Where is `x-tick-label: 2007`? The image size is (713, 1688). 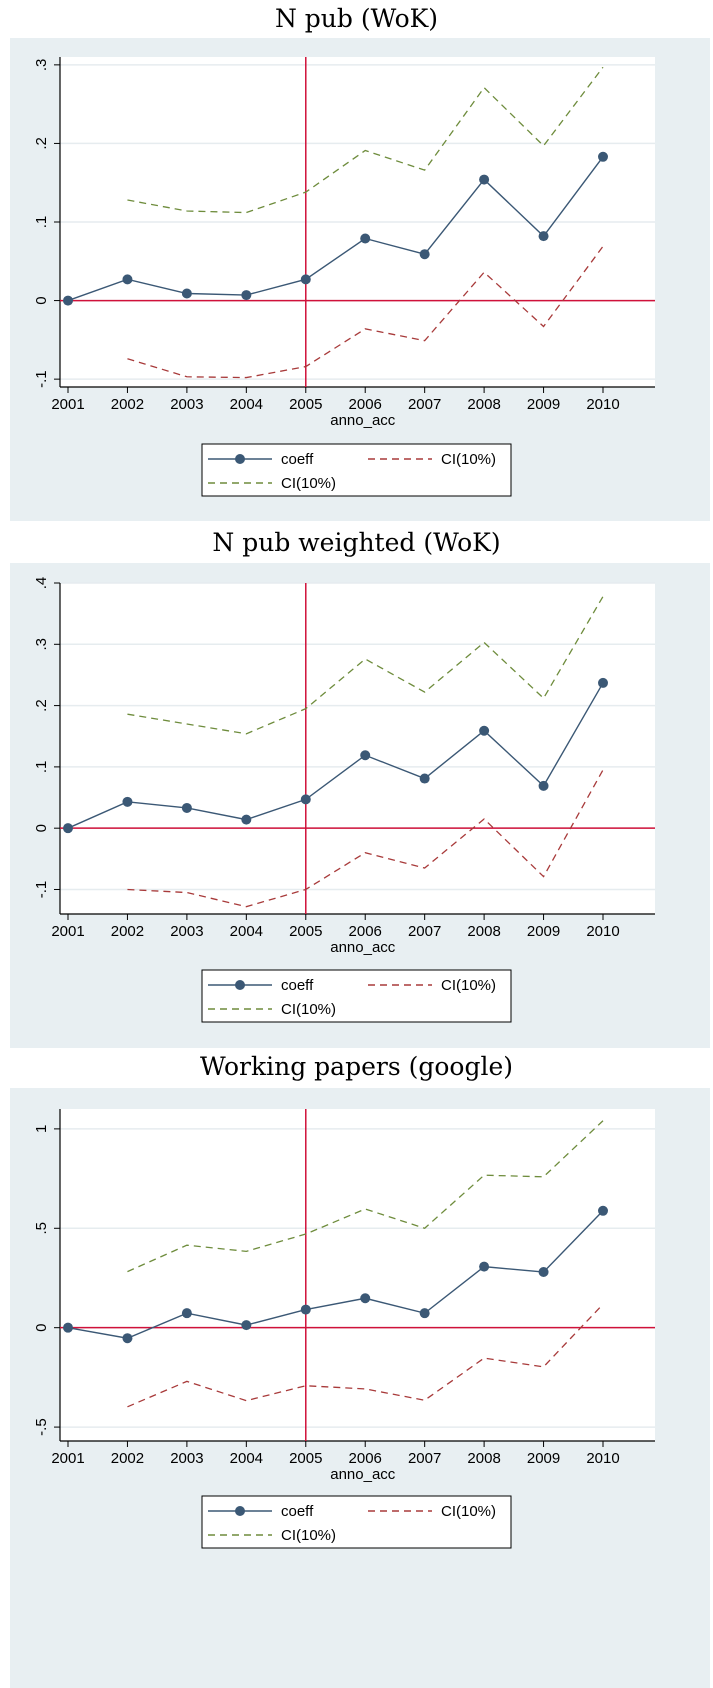 x-tick-label: 2007 is located at coordinates (424, 1458).